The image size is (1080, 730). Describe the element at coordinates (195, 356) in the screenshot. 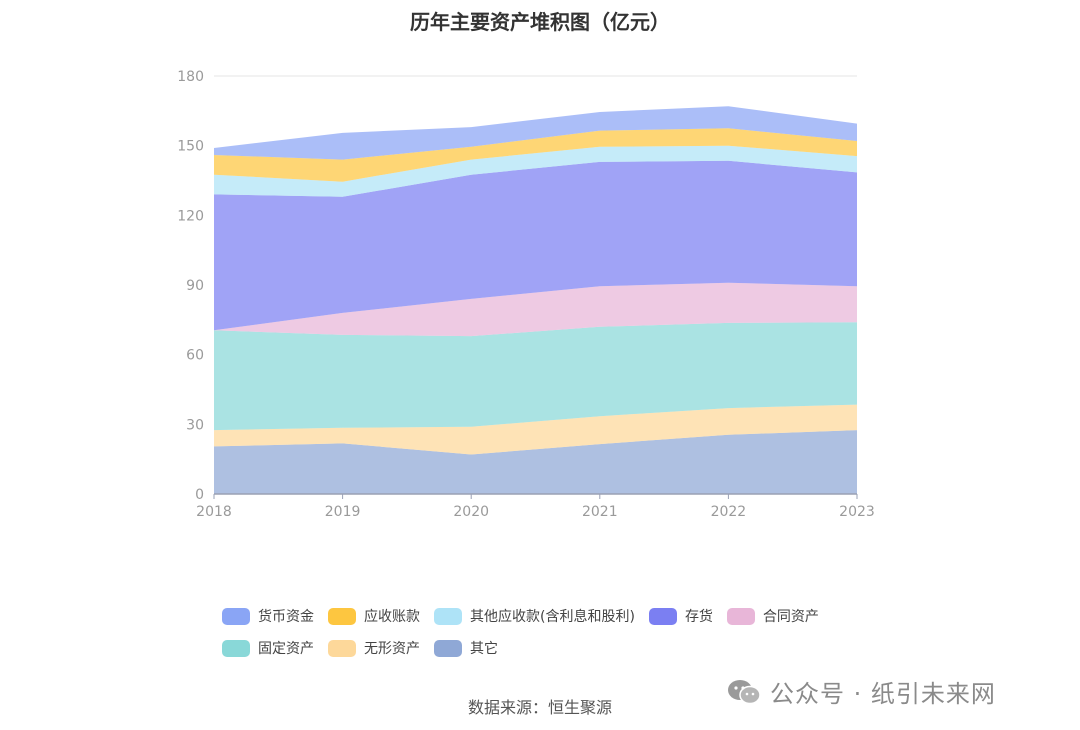

I see `y-tick-label: 60` at that location.